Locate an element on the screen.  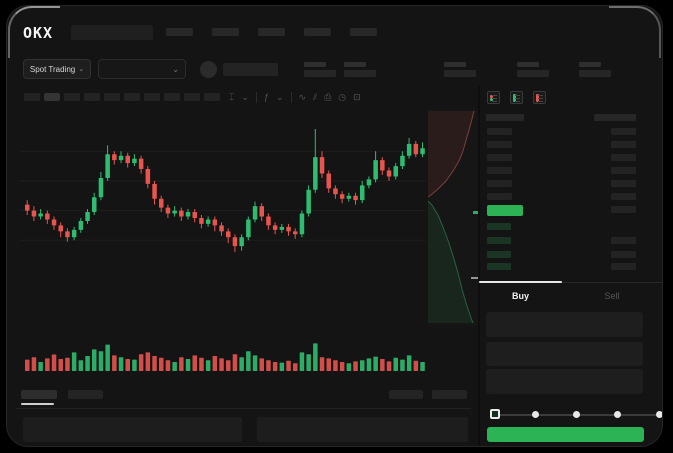
volume-chart is located at coordinates (225, 357).